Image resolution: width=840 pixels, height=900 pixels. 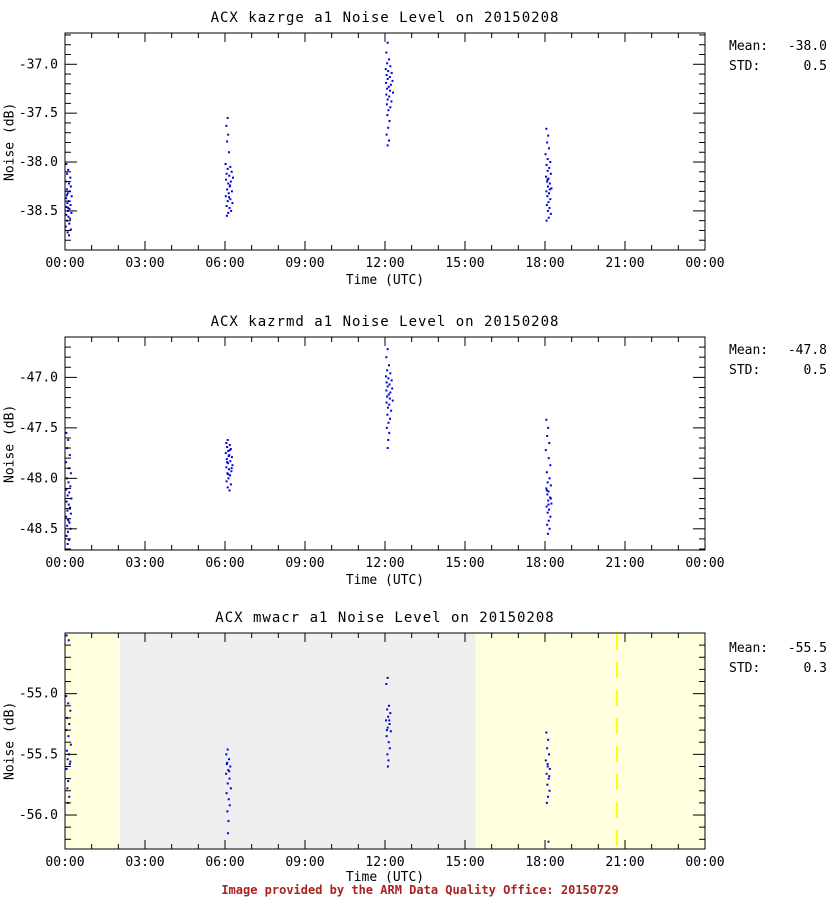 I want to click on panel-1-x-axis-label: Time (UTC), so click(x=385, y=280).